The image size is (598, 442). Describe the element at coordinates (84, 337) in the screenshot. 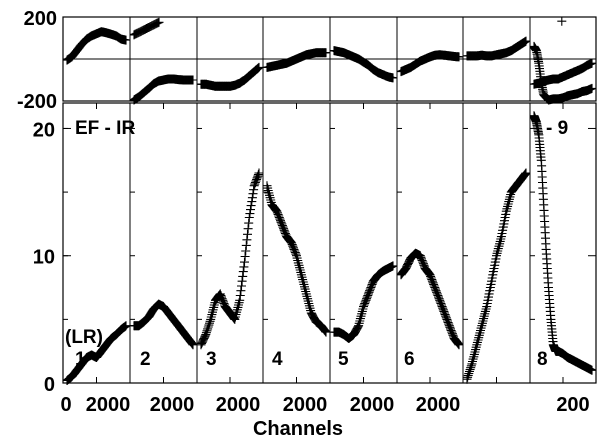

I see `panel-annotation: (LR)` at that location.